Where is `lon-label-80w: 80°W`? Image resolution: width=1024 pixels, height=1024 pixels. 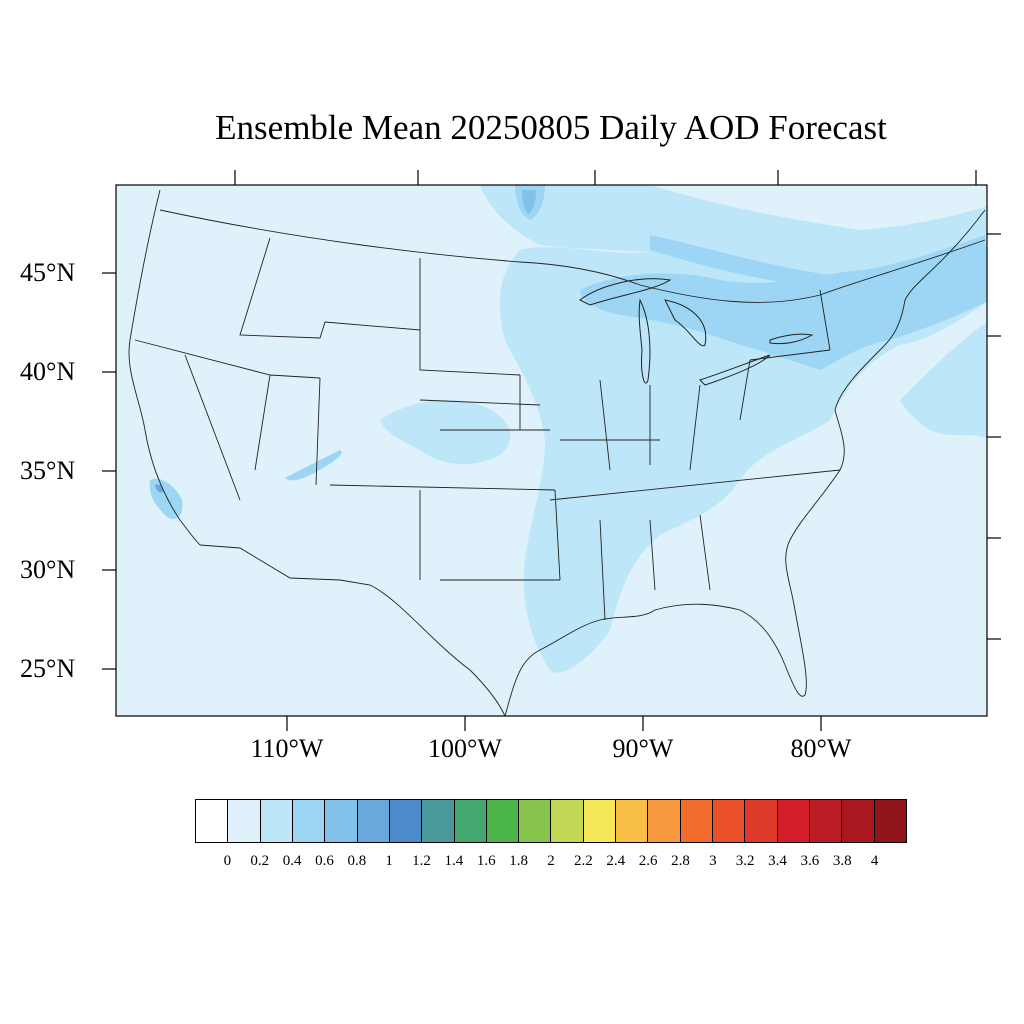
lon-label-80w: 80°W is located at coordinates (821, 748).